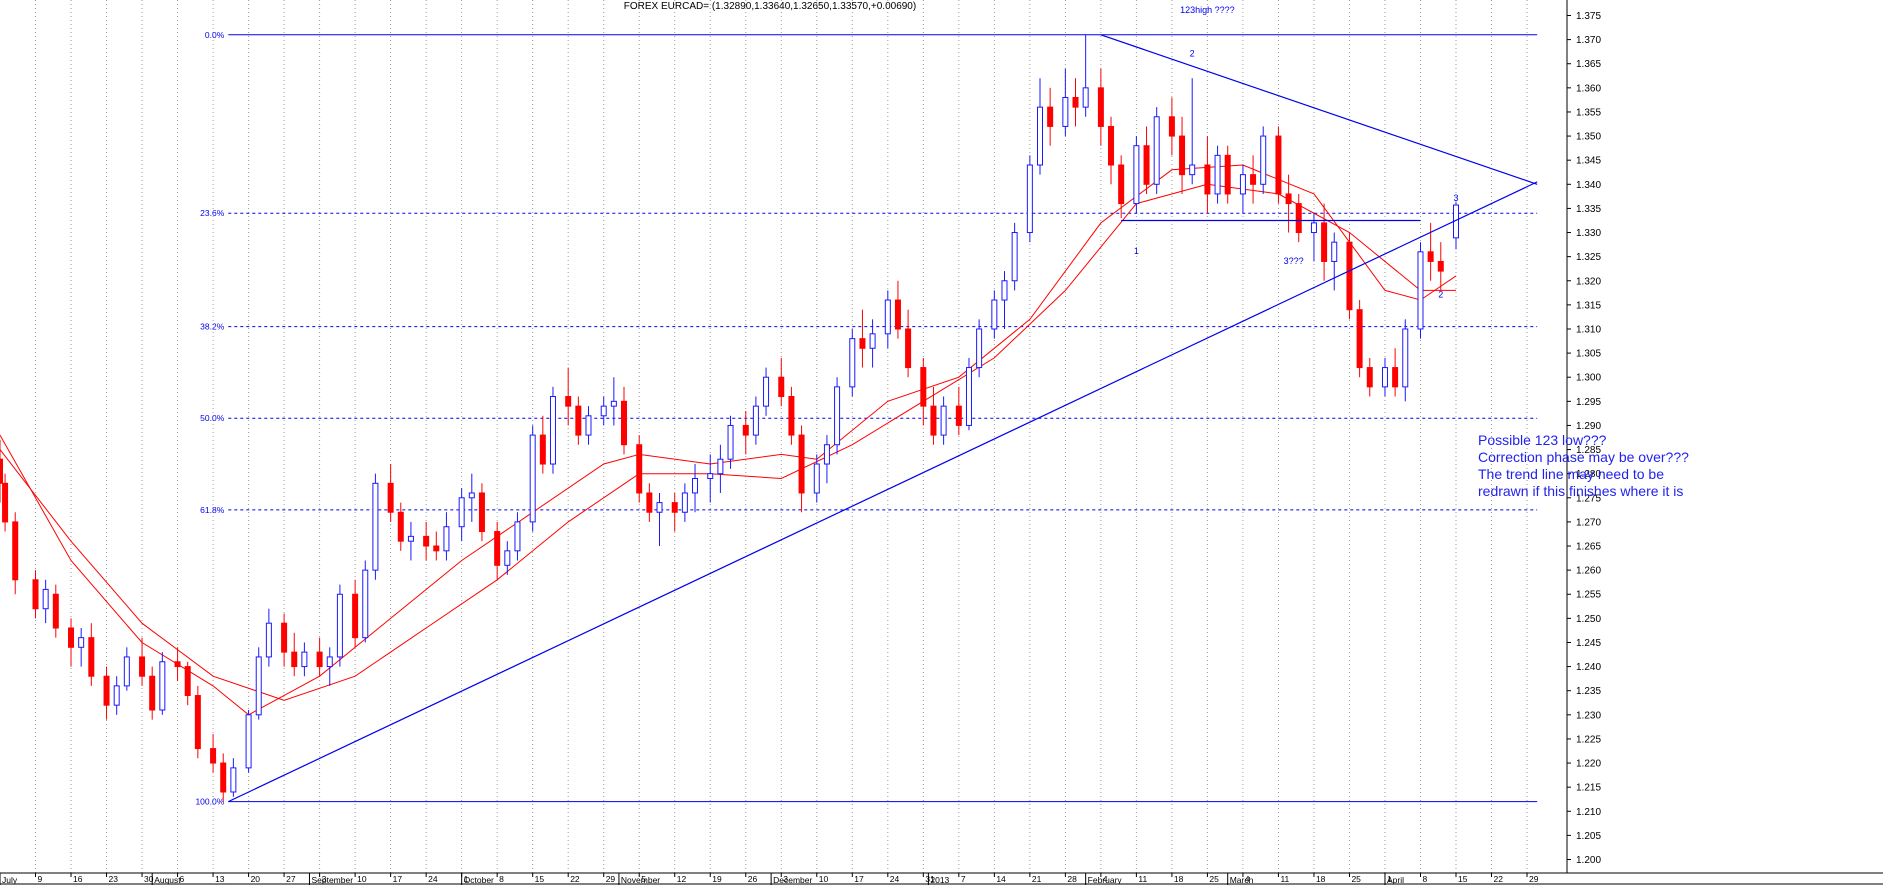 The image size is (1883, 890). Describe the element at coordinates (1588, 739) in the screenshot. I see `y-tick-label: 1.225` at that location.